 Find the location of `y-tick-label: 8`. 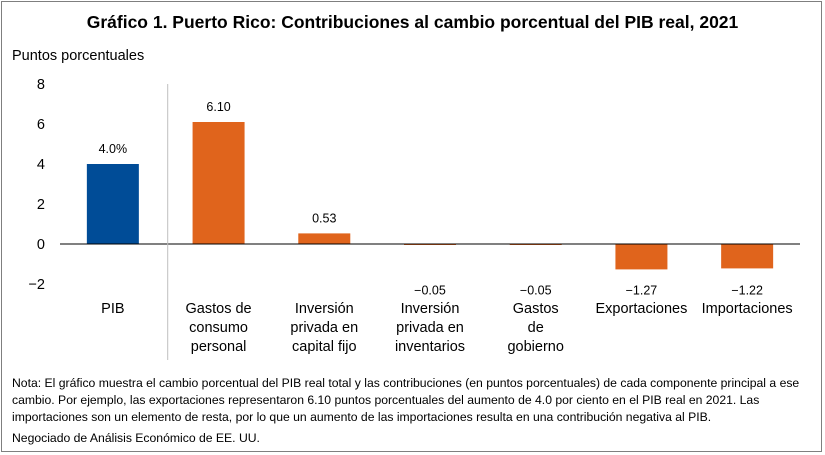

y-tick-label: 8 is located at coordinates (41, 85).